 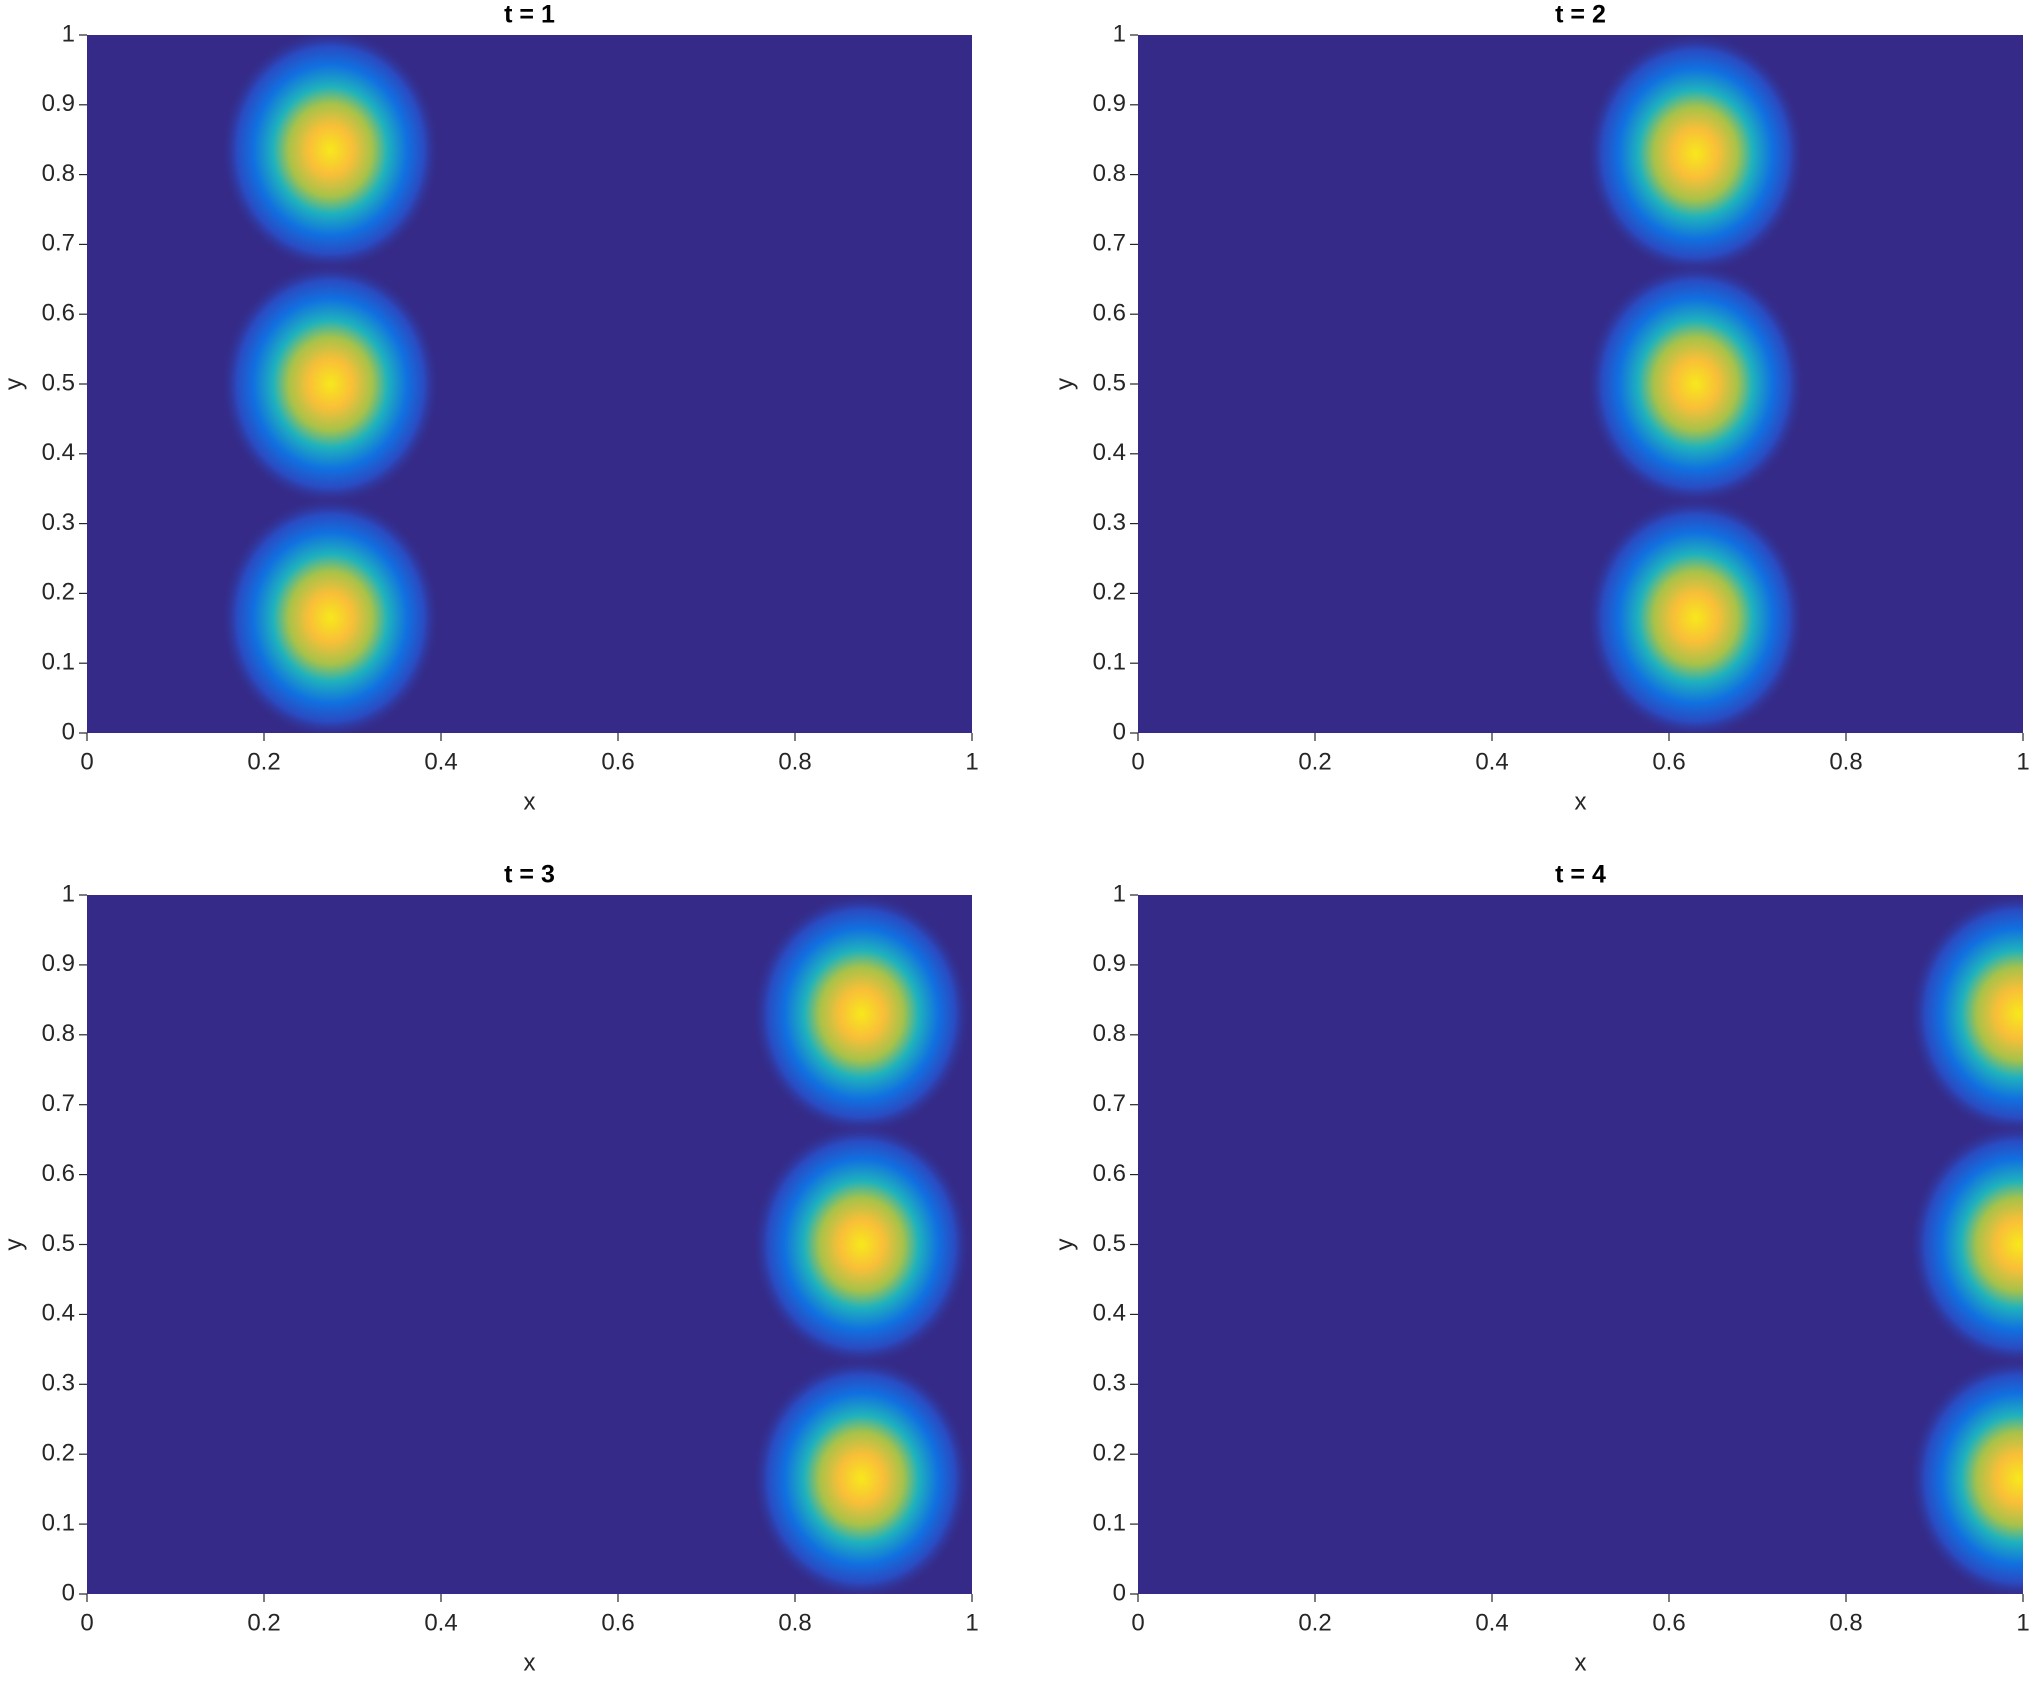 I want to click on subplot-title: t = 3, so click(x=529, y=875).